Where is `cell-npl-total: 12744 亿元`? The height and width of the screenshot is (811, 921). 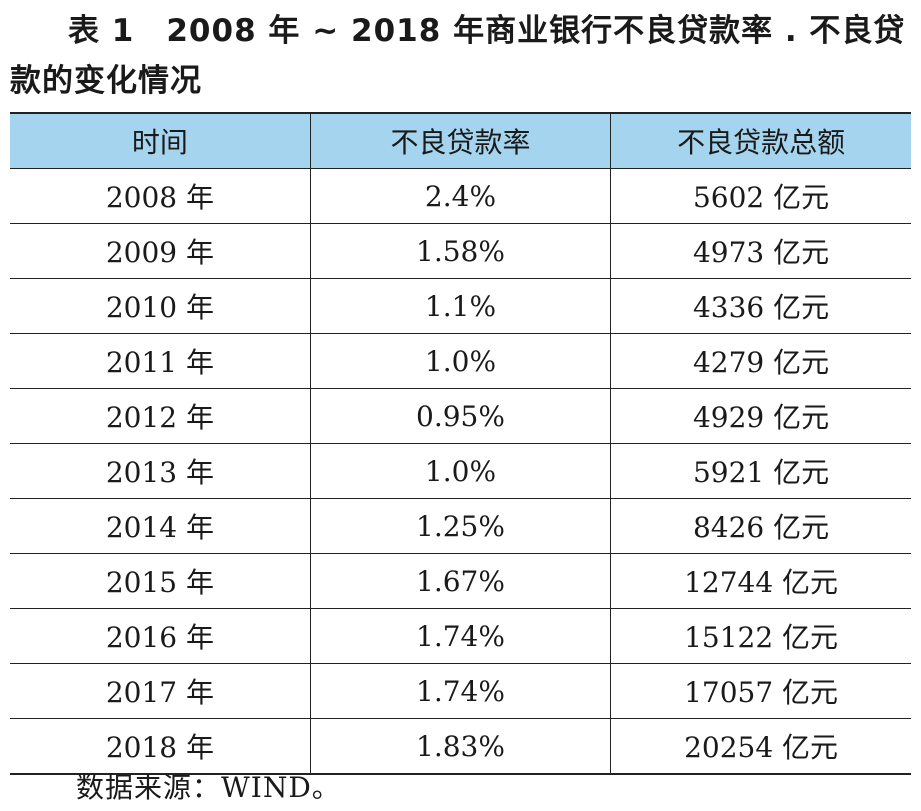
cell-npl-total: 12744 亿元 is located at coordinates (760, 581).